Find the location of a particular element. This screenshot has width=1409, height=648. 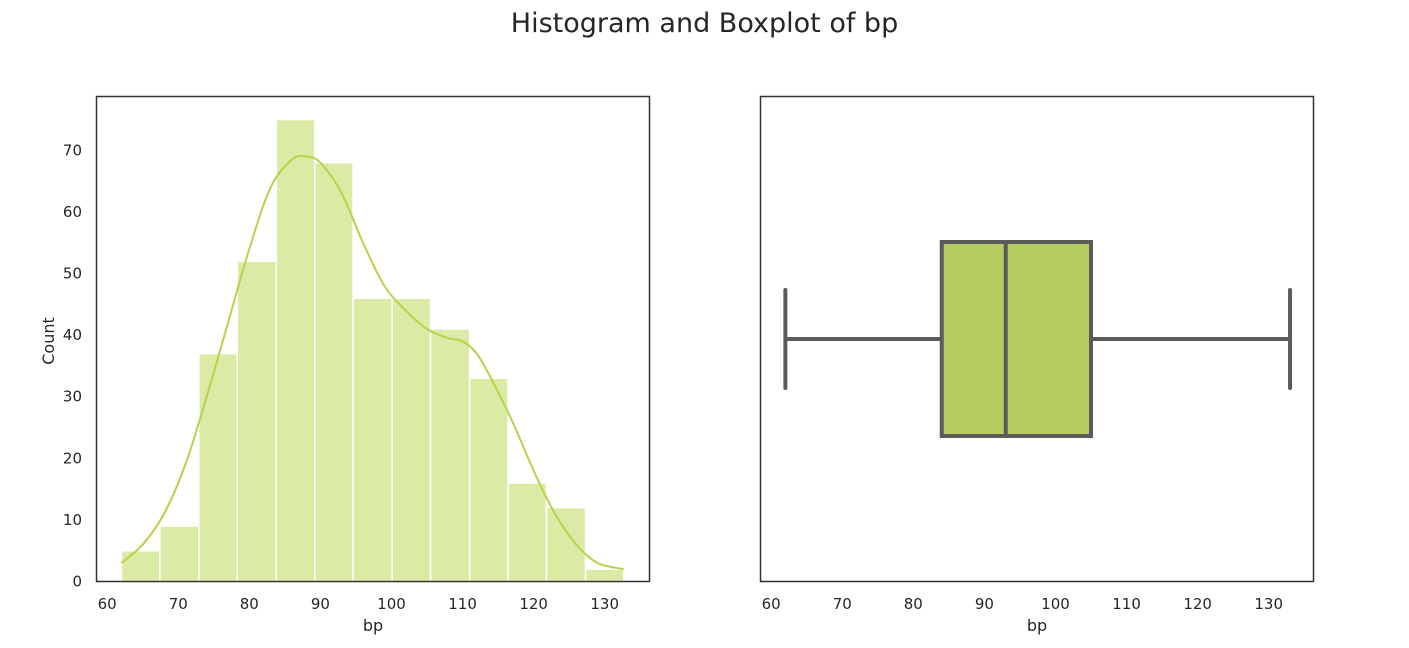

histogram-y-ticks: 0 10 20 30 40 50 60 70 is located at coordinates (72, 365).